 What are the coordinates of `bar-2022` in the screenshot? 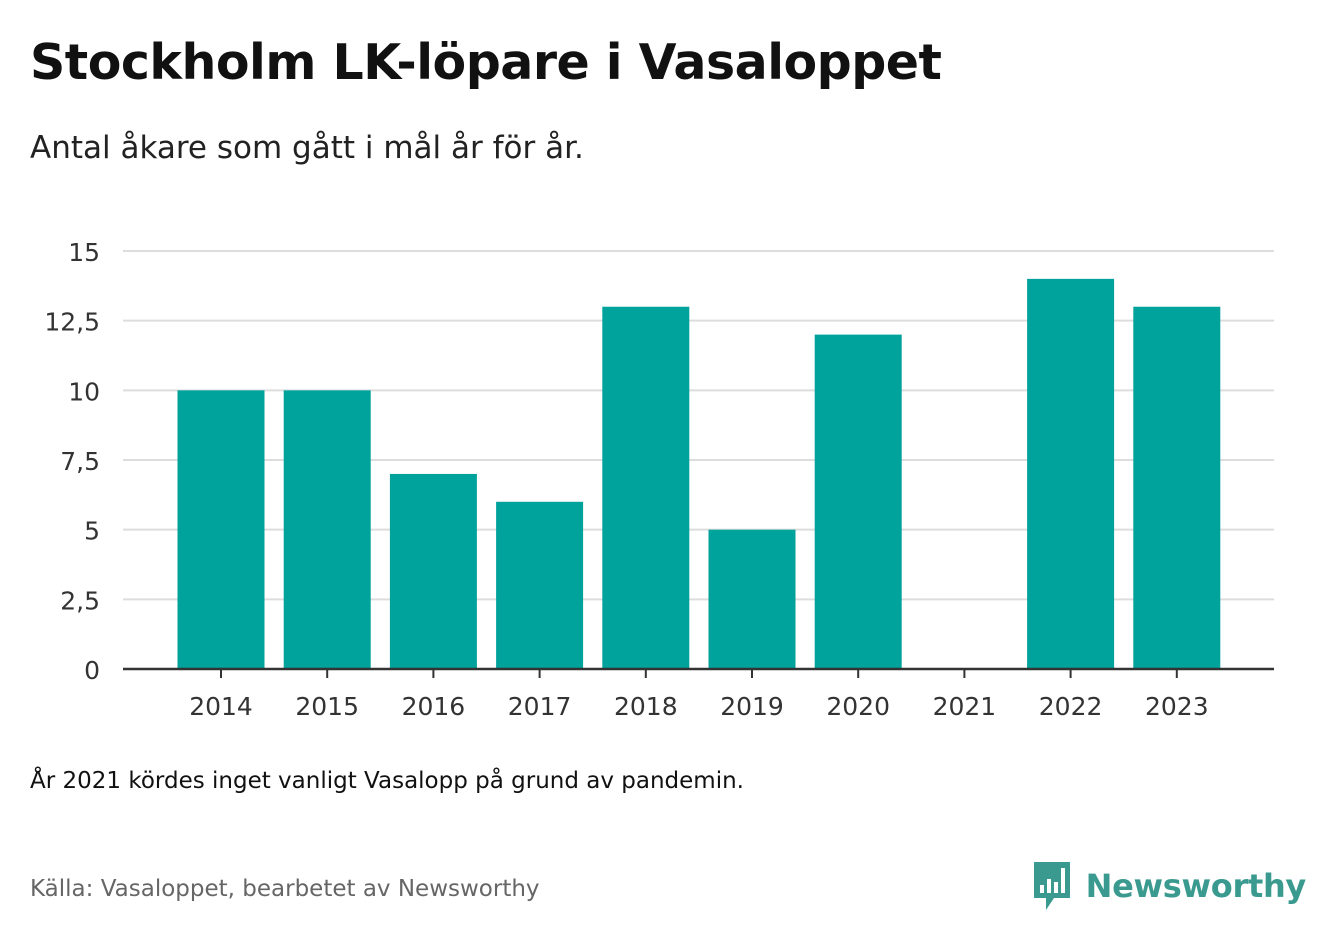 It's located at (1071, 473).